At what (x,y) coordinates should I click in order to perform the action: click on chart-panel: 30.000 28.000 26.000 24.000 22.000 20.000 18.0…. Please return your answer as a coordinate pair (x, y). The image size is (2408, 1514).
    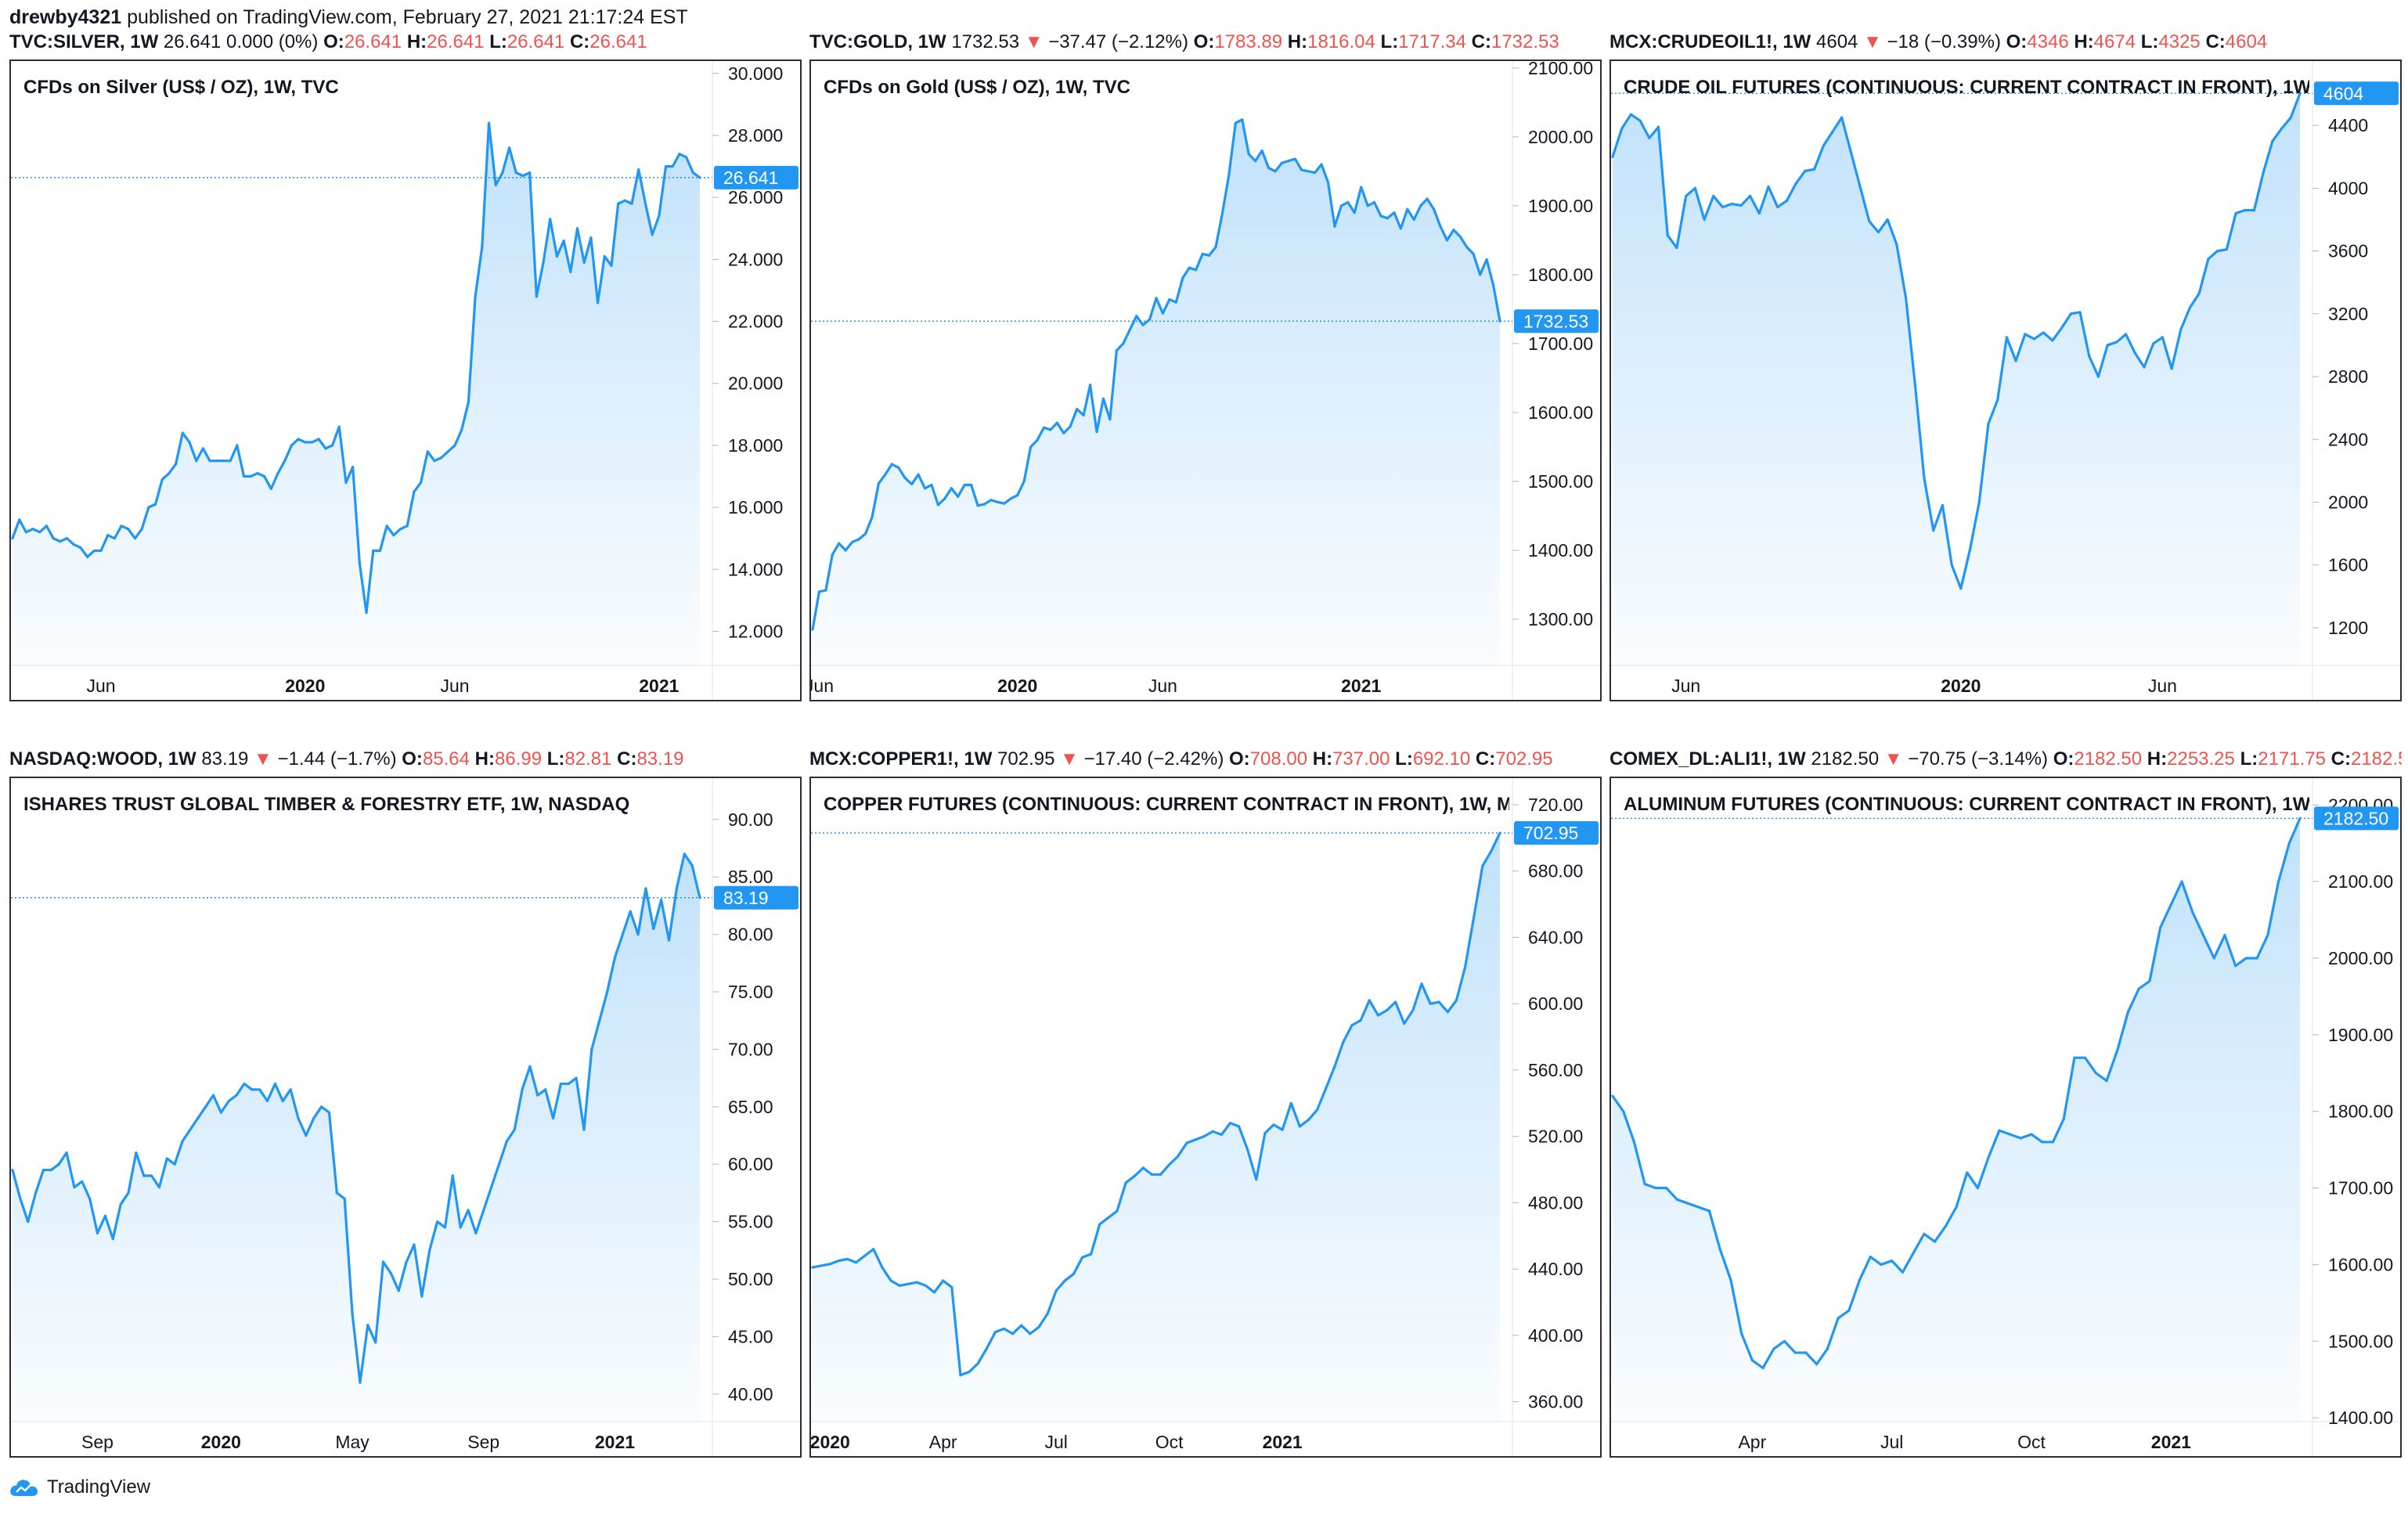
    Looking at the image, I should click on (405, 380).